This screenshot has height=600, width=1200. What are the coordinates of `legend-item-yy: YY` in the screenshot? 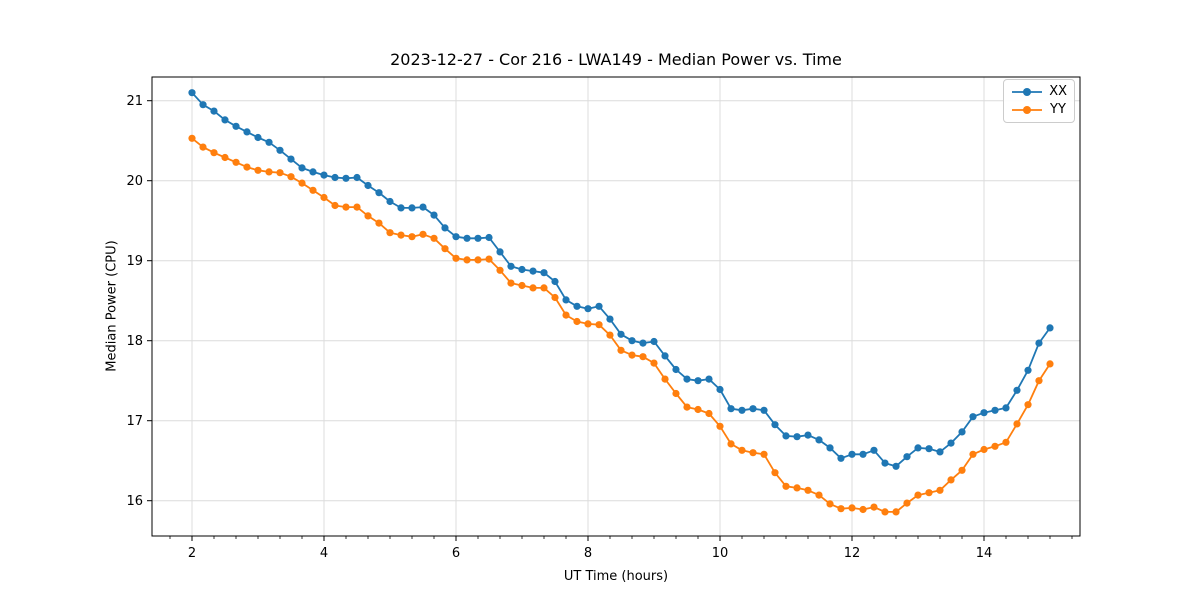 It's located at (1039, 110).